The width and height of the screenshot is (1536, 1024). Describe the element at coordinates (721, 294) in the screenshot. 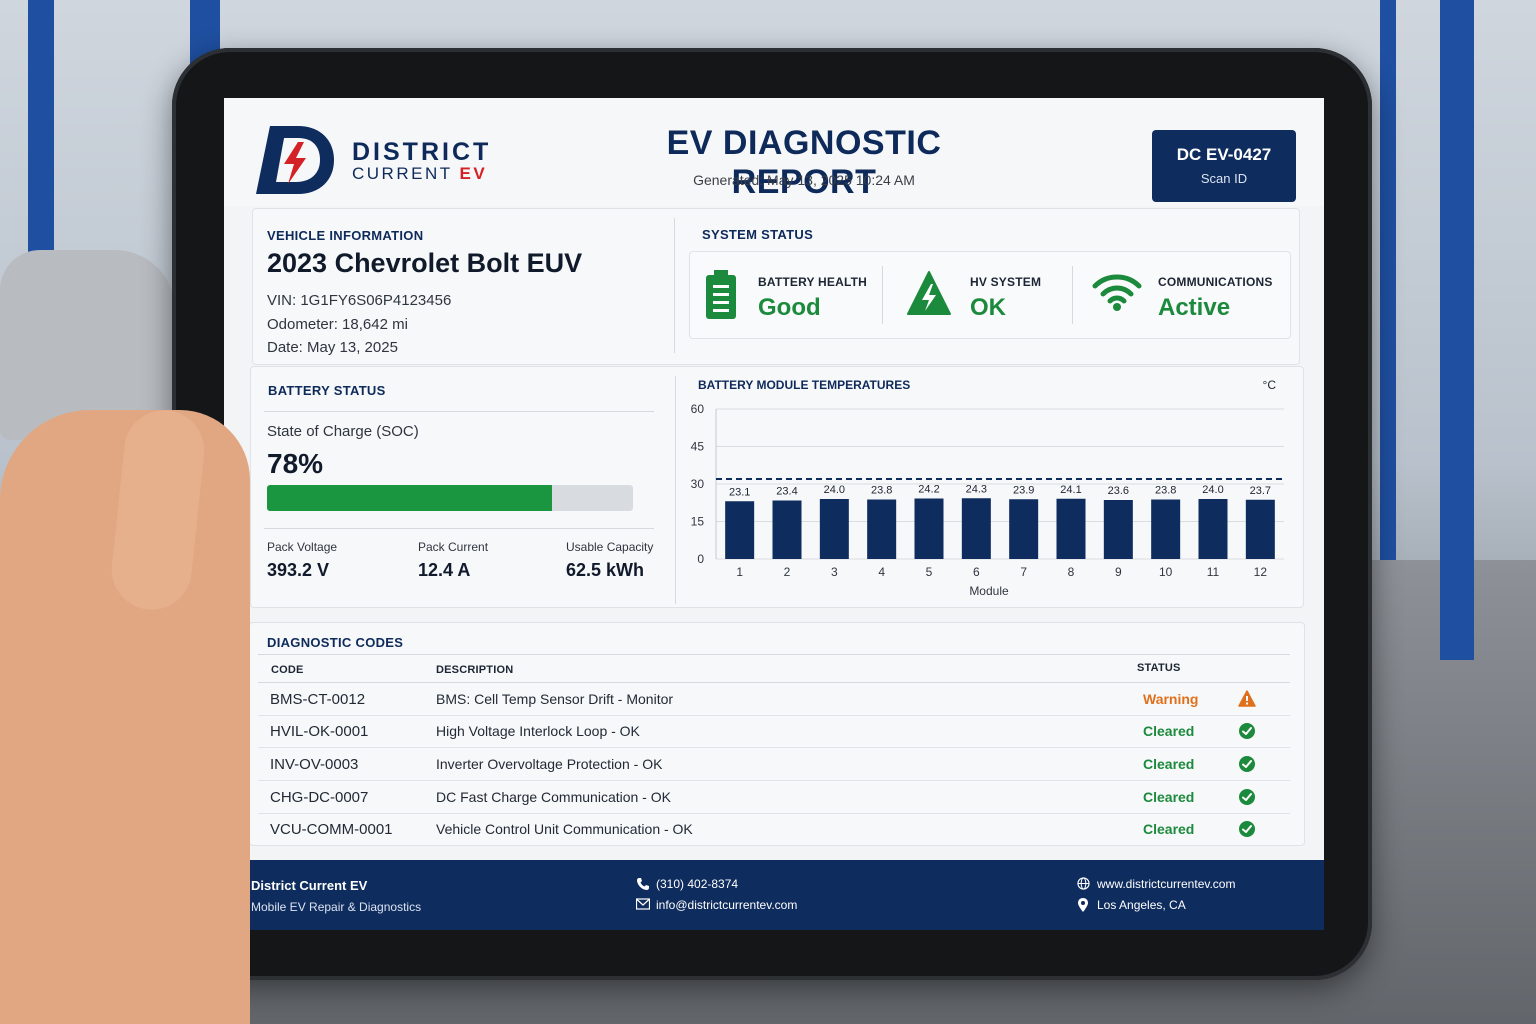

I see `battery-icon` at that location.